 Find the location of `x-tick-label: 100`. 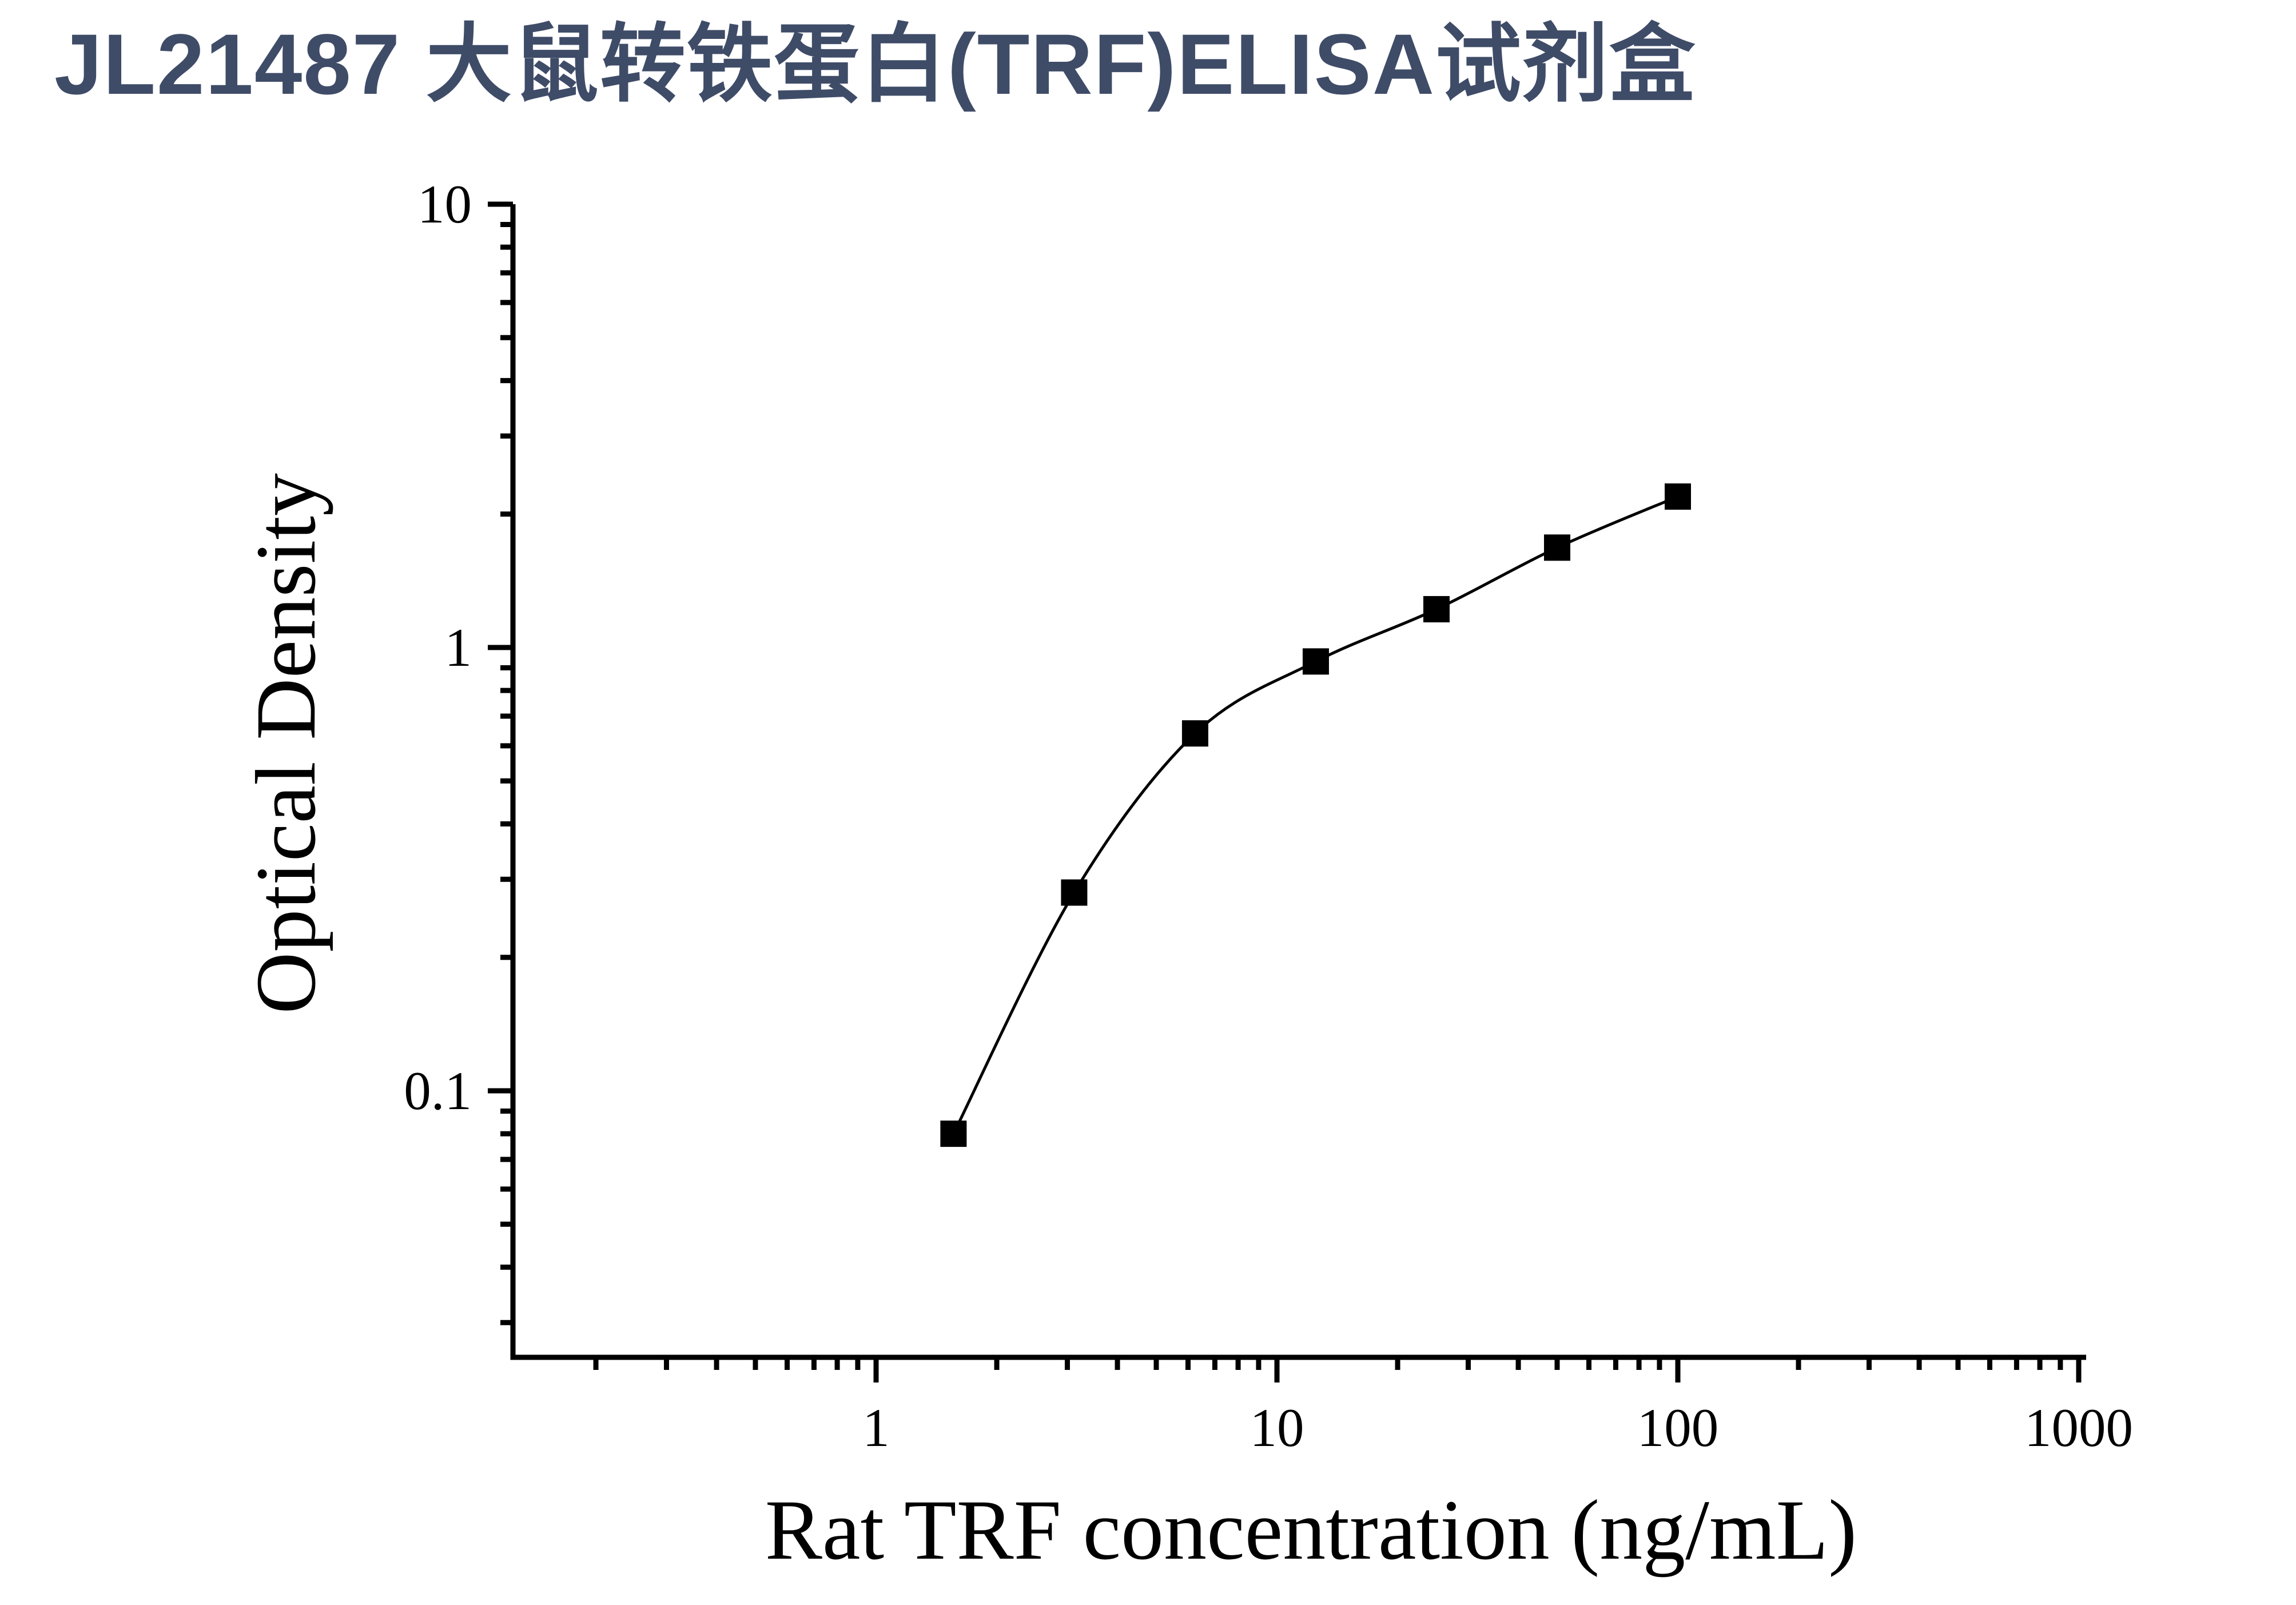

x-tick-label: 100 is located at coordinates (1678, 1427).